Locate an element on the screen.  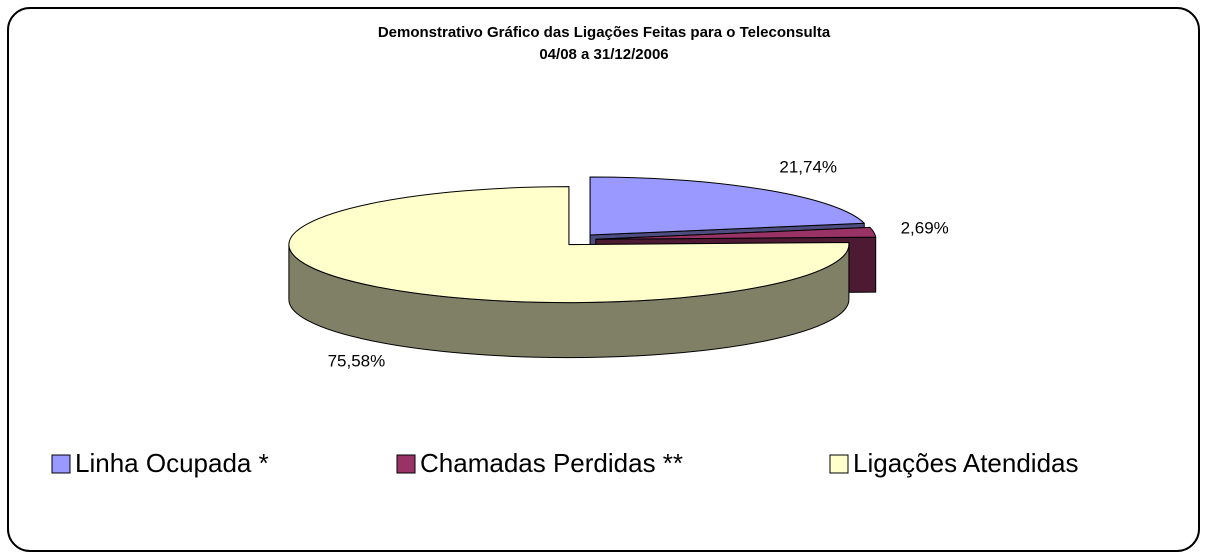
legend-label: Chamadas Perdidas ** is located at coordinates (551, 463).